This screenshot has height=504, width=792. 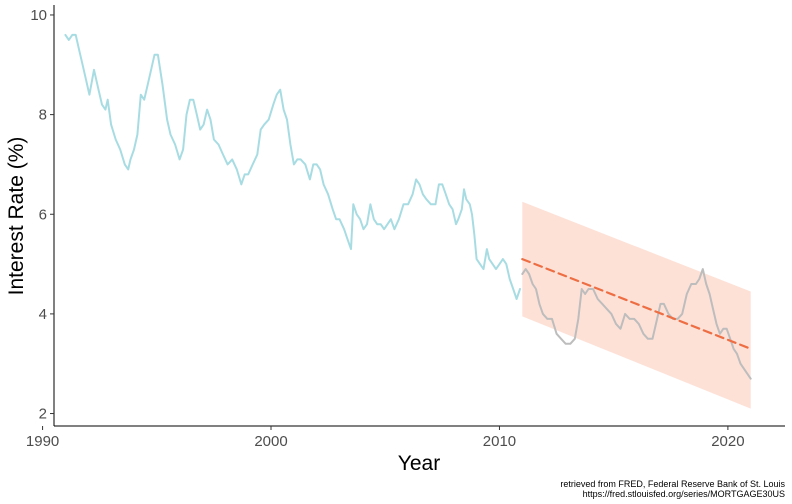 What do you see at coordinates (43, 115) in the screenshot?
I see `y-tick-label: 8` at bounding box center [43, 115].